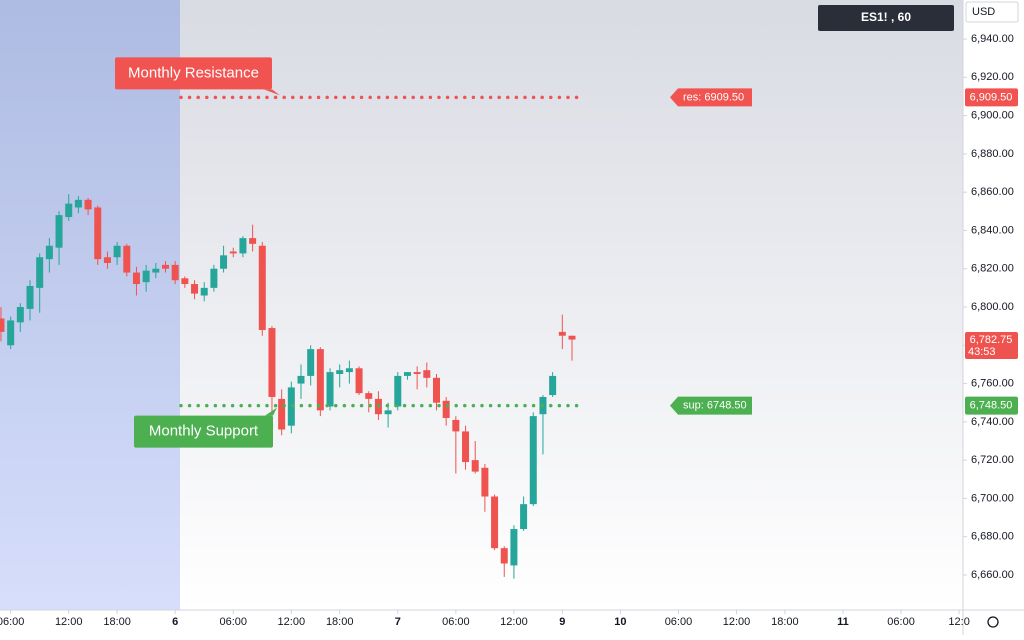 This screenshot has width=1024, height=640. I want to click on last-price-label: 6,782.75, so click(991, 340).